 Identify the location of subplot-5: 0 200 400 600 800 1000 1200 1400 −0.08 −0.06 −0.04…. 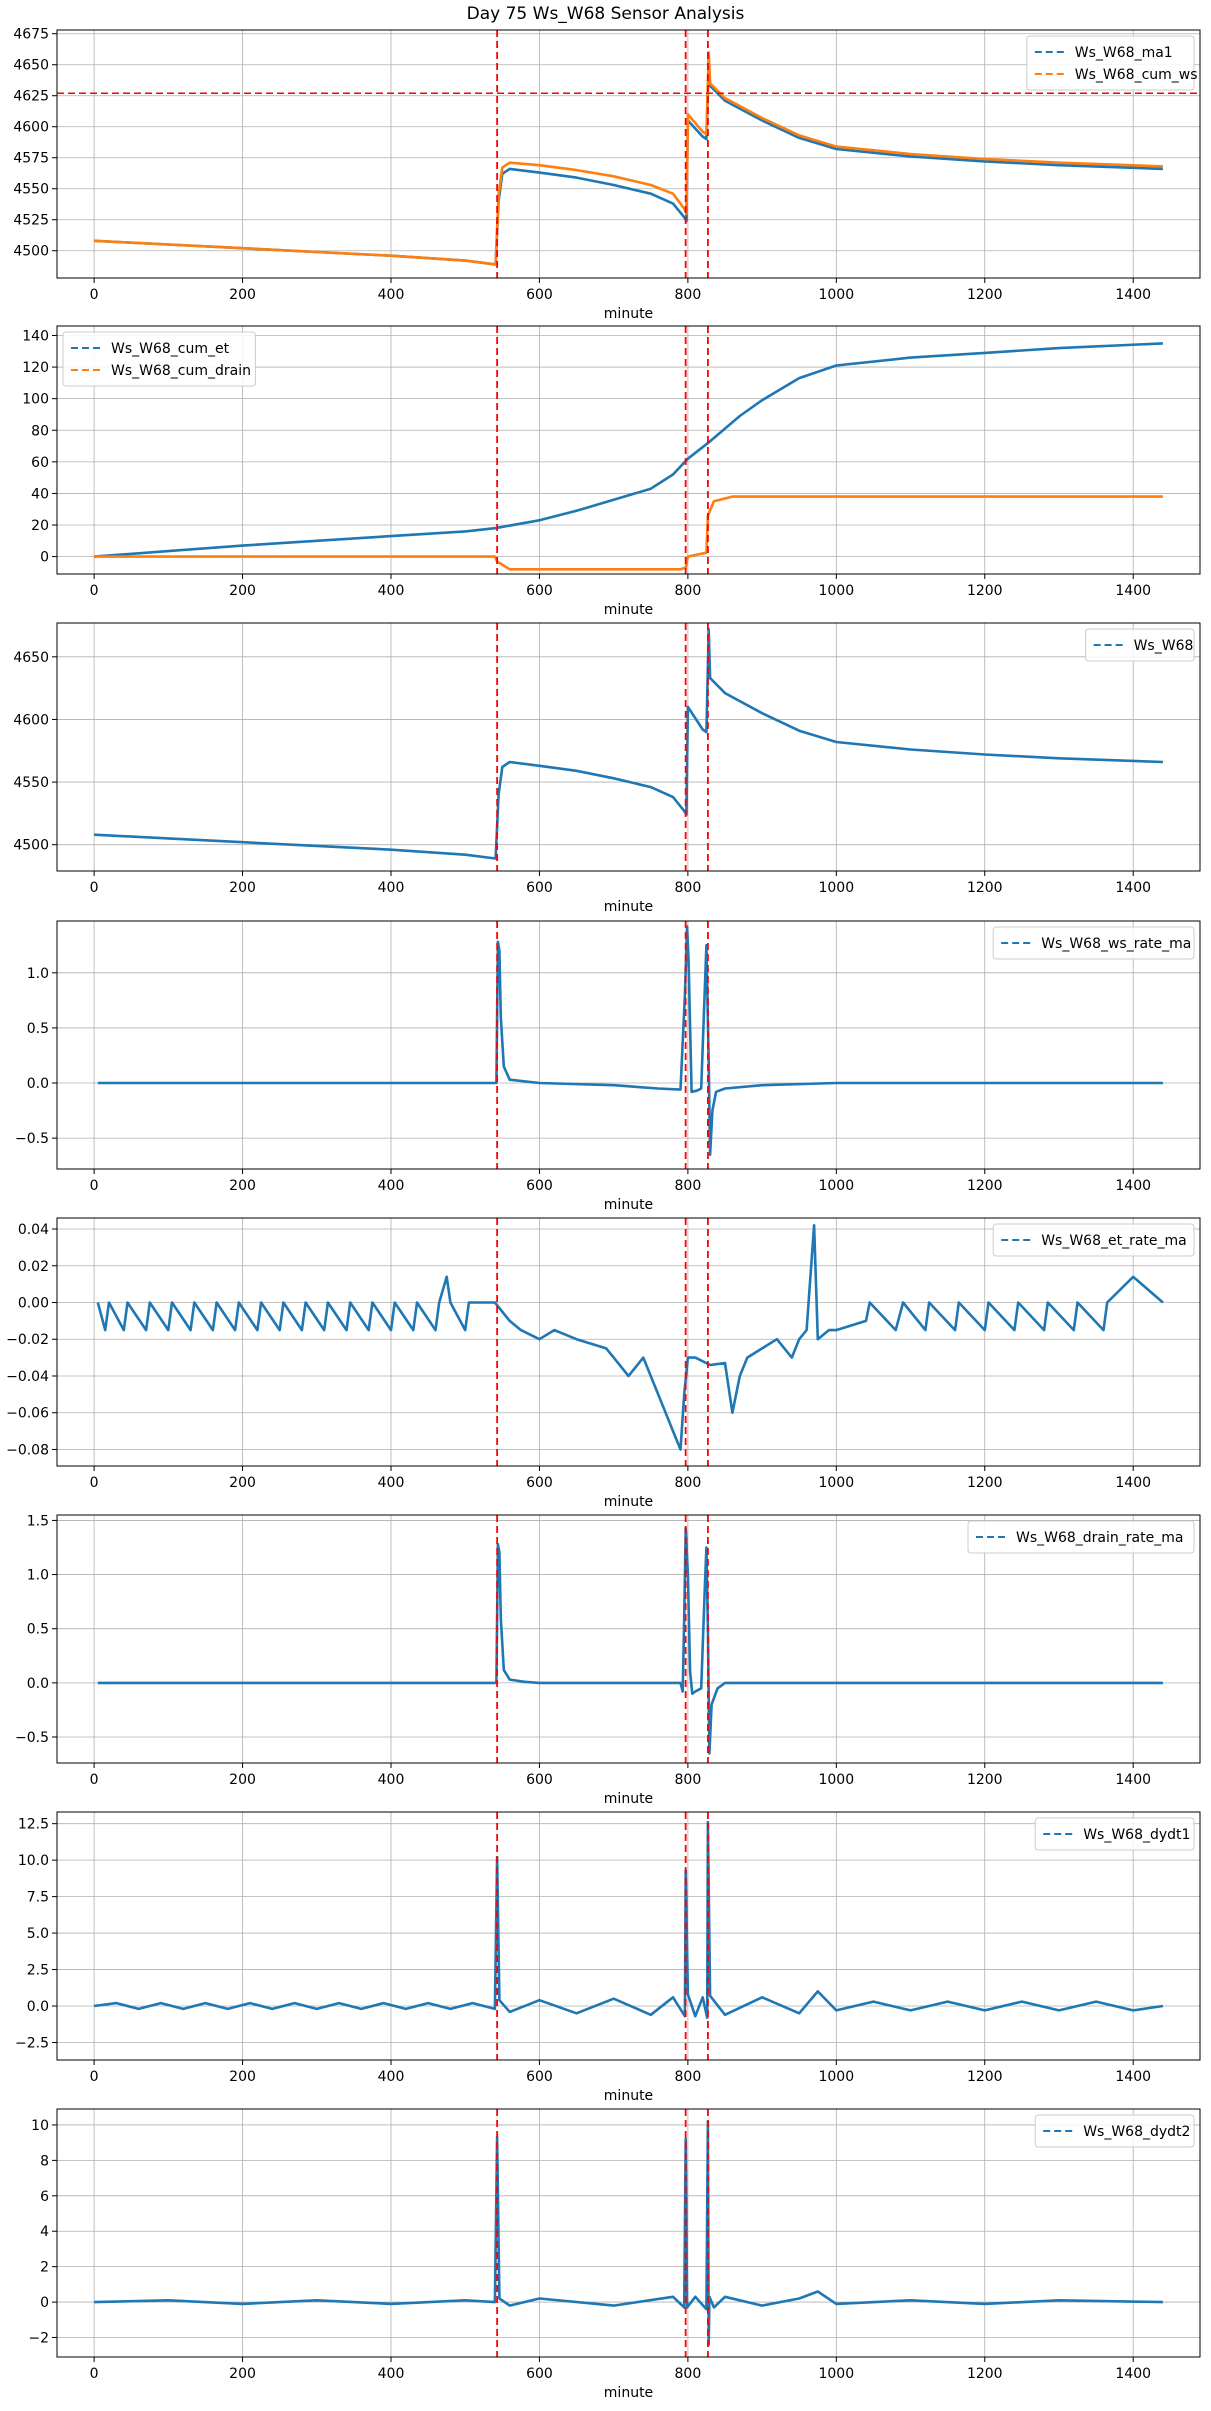
(603, 1363).